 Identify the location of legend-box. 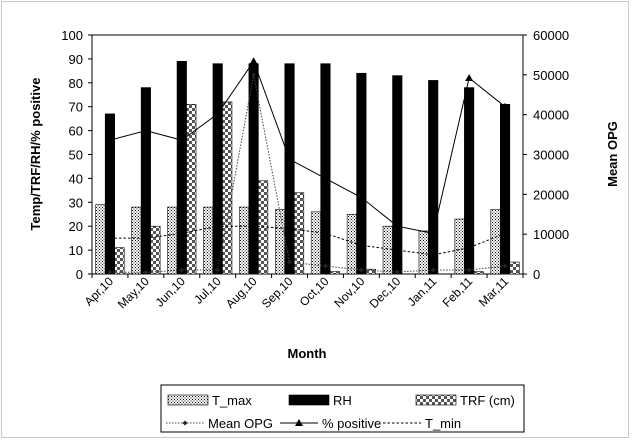
(342, 408).